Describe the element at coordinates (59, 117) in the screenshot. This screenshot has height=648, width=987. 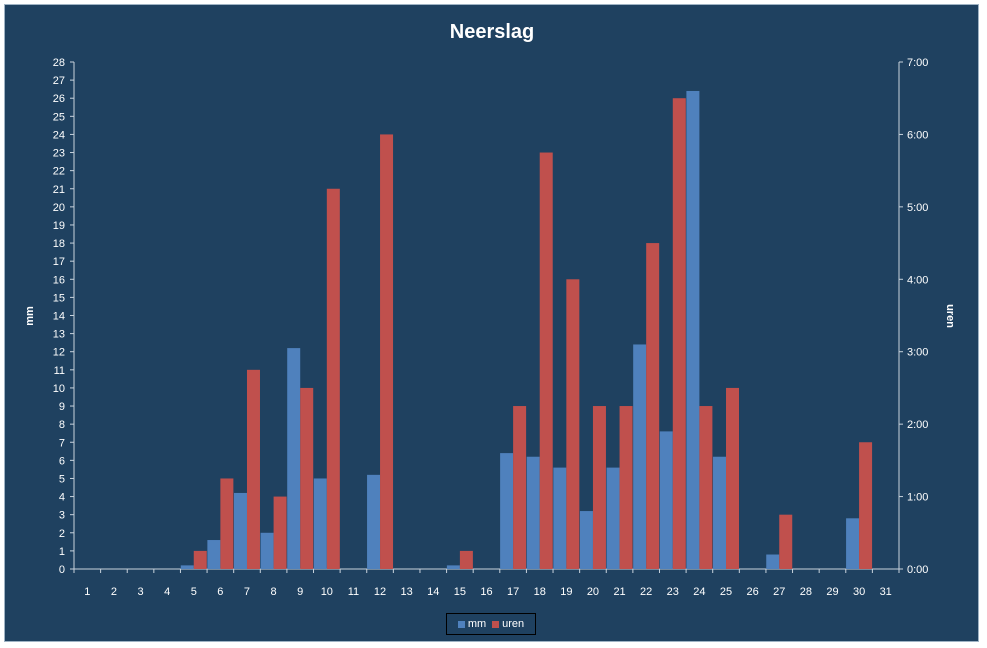
I see `y-left-tick-label: 25` at that location.